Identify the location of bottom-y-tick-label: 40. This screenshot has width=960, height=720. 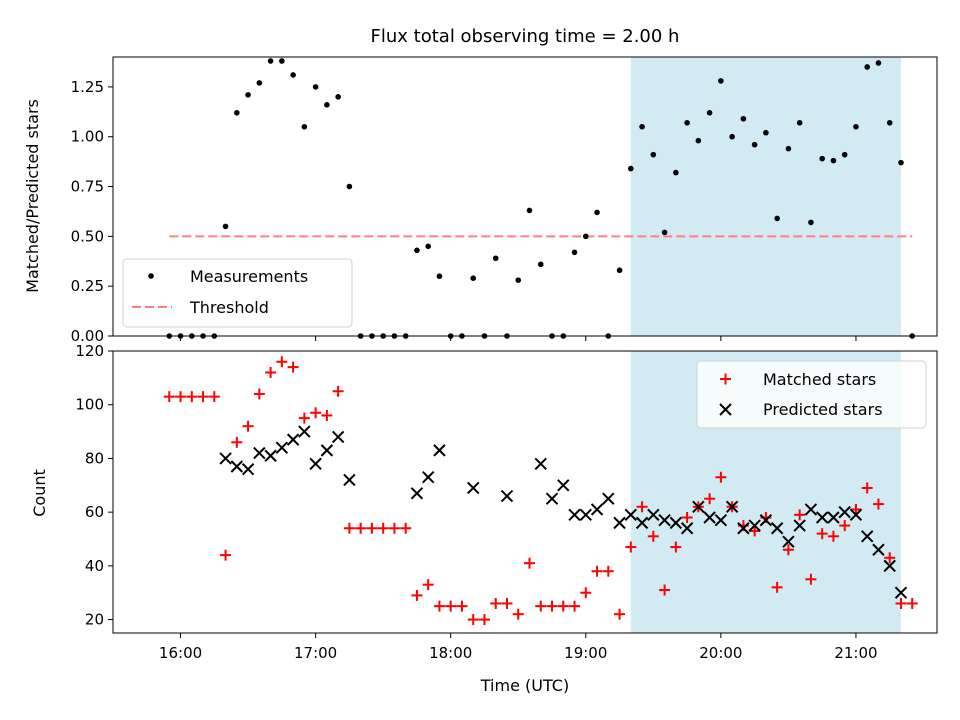
(94, 566).